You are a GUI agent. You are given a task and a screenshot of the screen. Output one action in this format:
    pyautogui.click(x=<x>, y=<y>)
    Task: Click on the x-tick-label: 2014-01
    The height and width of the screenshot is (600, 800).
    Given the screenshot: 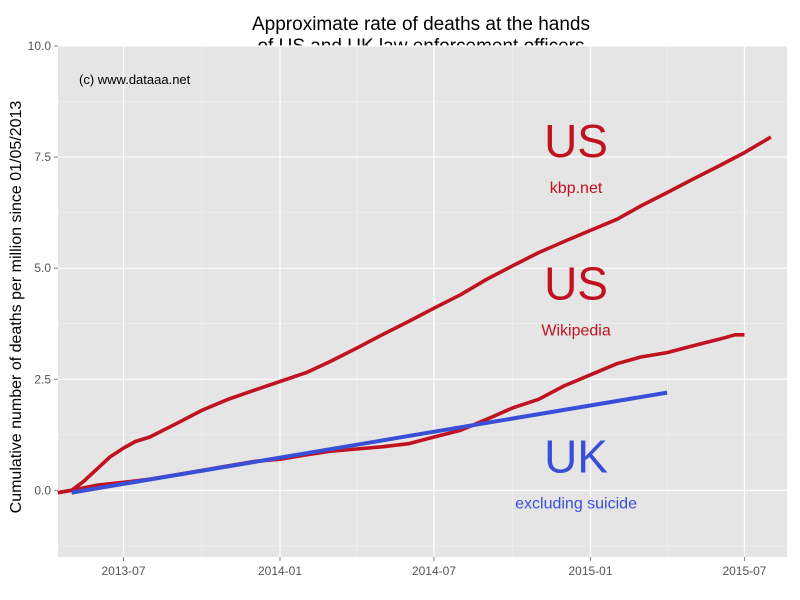 What is the action you would take?
    pyautogui.click(x=280, y=571)
    